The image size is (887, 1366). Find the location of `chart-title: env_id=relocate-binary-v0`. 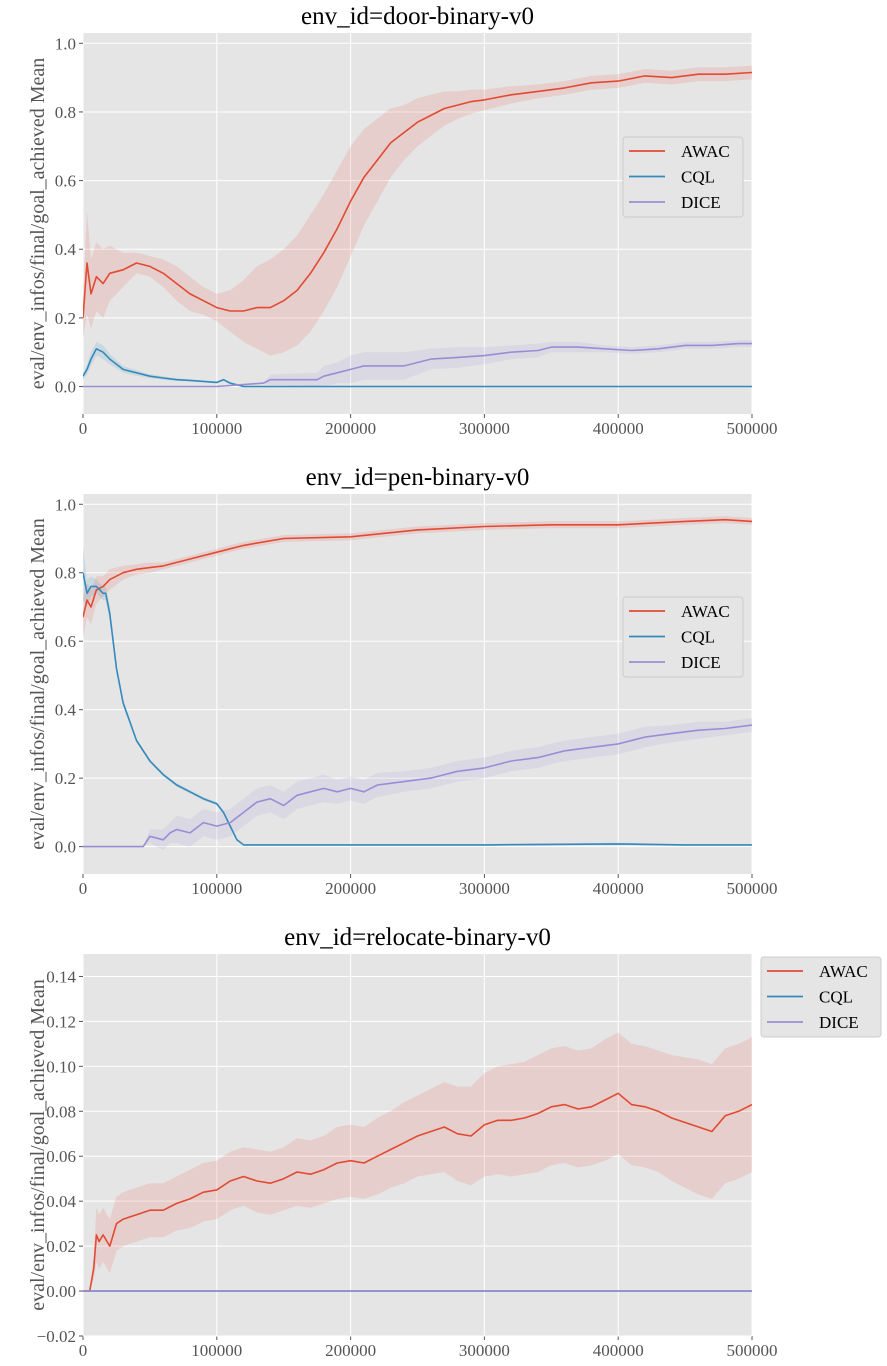

chart-title: env_id=relocate-binary-v0 is located at coordinates (417, 937).